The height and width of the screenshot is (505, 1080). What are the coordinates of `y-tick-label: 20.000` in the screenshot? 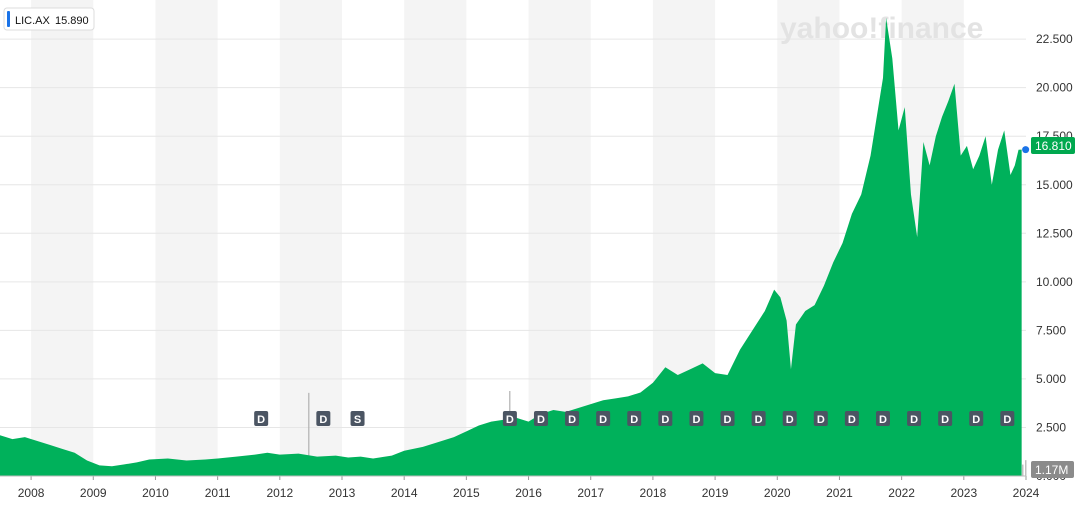 It's located at (1054, 88).